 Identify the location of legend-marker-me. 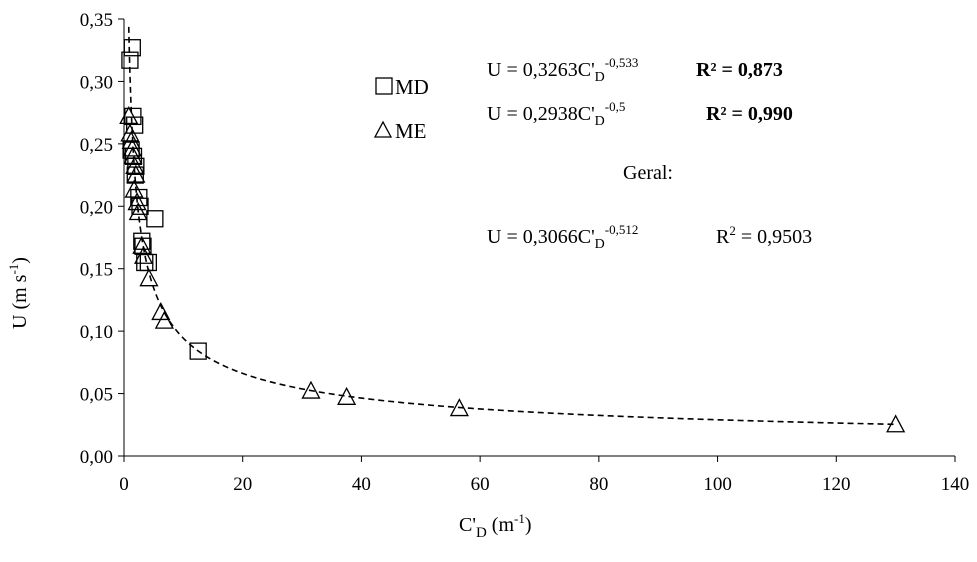
(383, 129).